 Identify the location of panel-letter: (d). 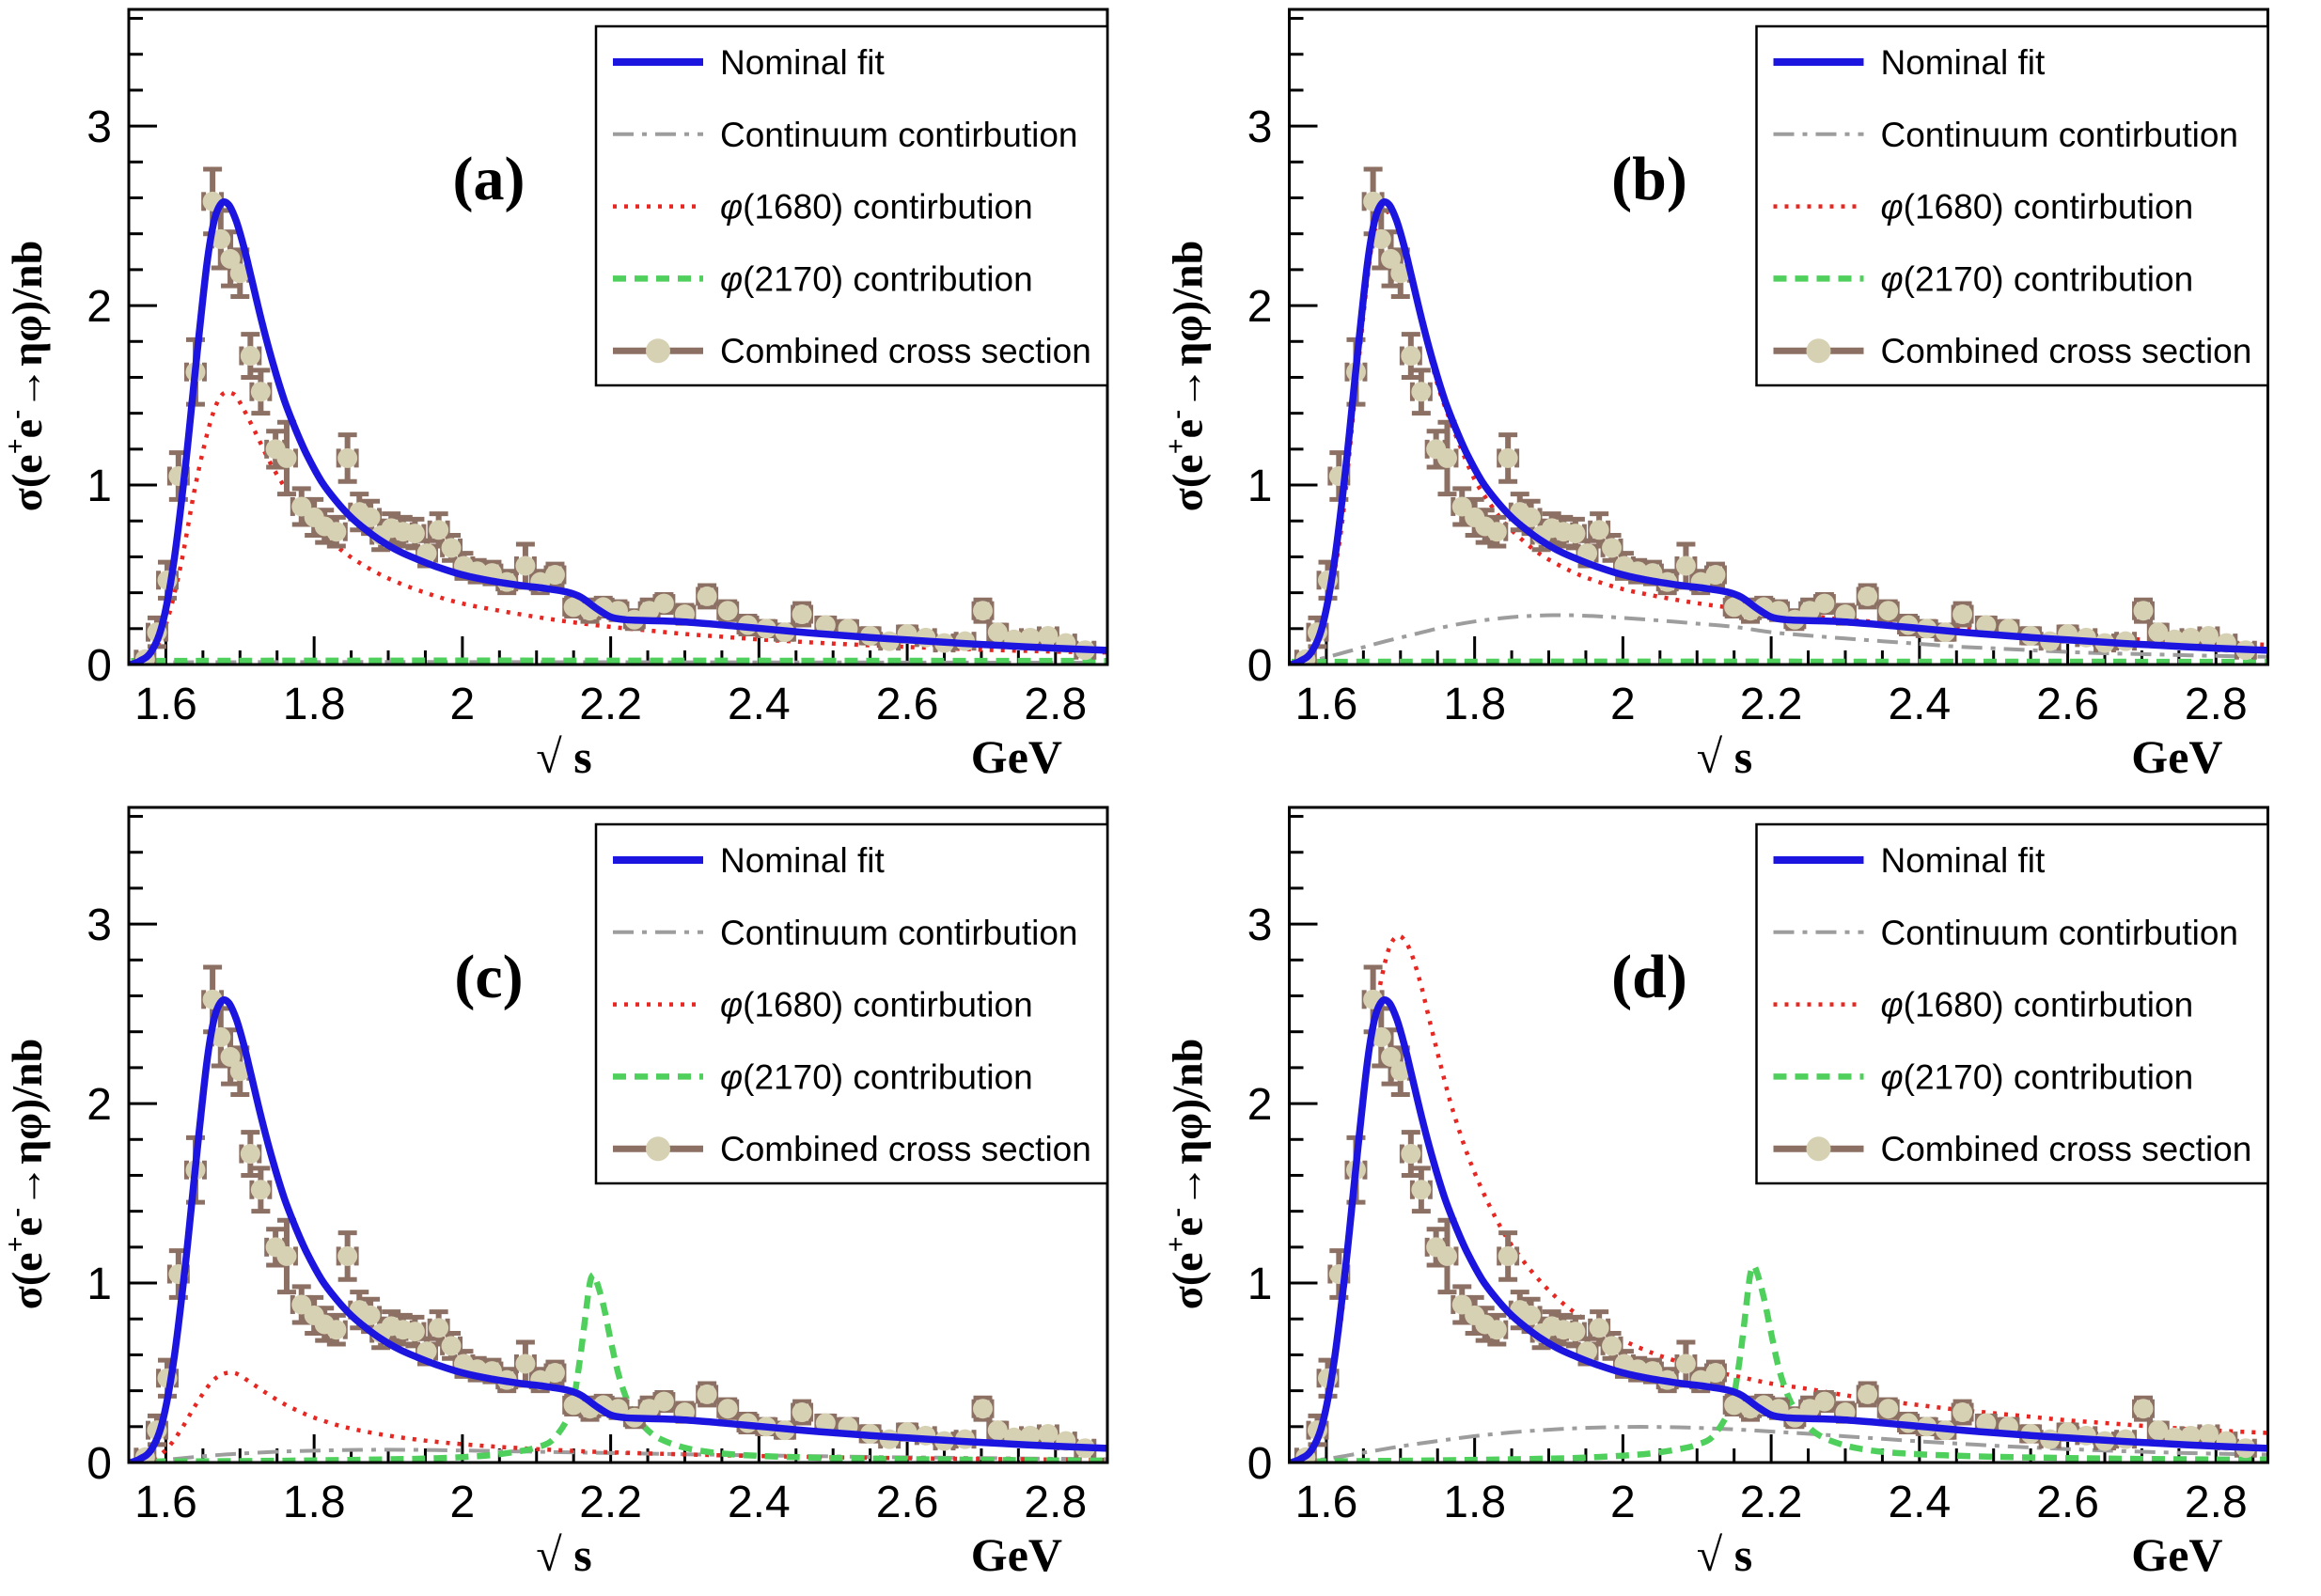
(1649, 977).